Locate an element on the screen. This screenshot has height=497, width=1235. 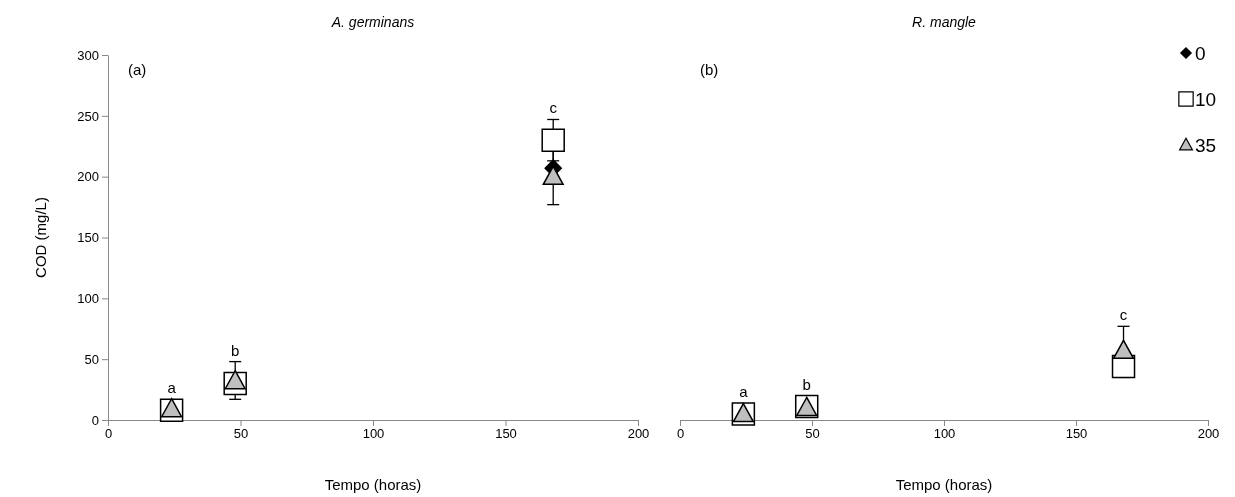
y-tick-label: 100 is located at coordinates (88, 298).